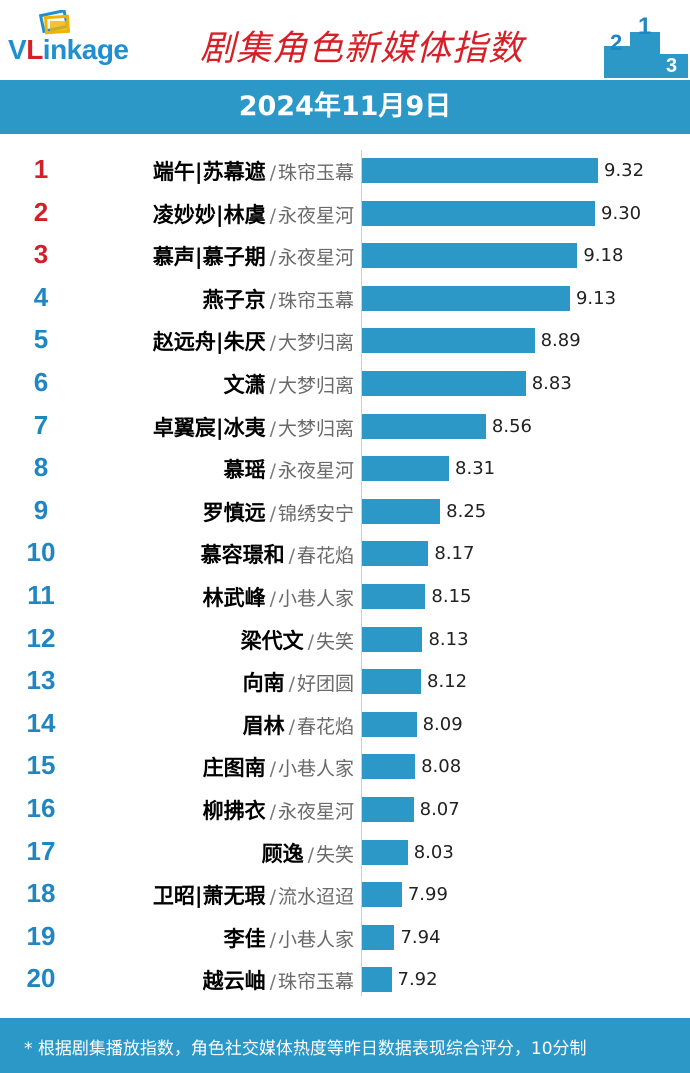  I want to click on value-label: 9.30, so click(621, 213).